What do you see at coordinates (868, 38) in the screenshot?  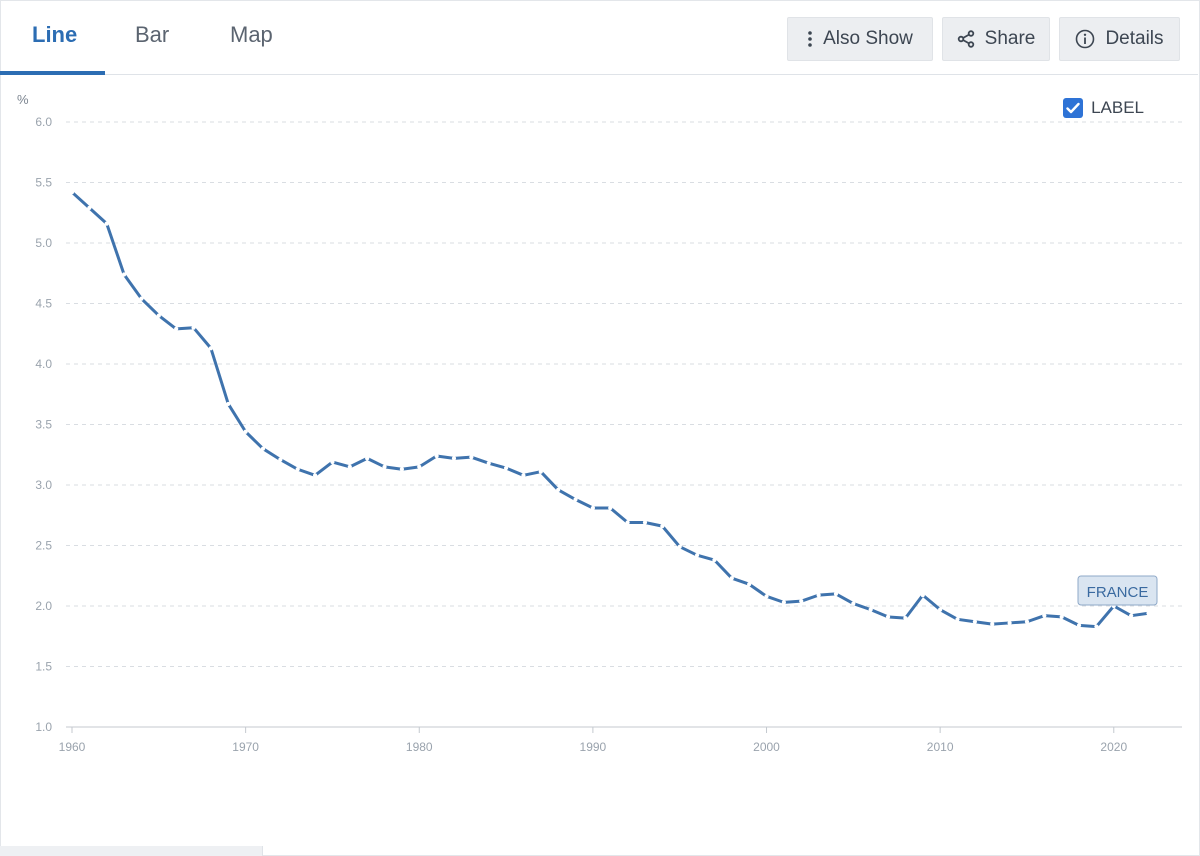 I see `also-show-label: Also Show` at bounding box center [868, 38].